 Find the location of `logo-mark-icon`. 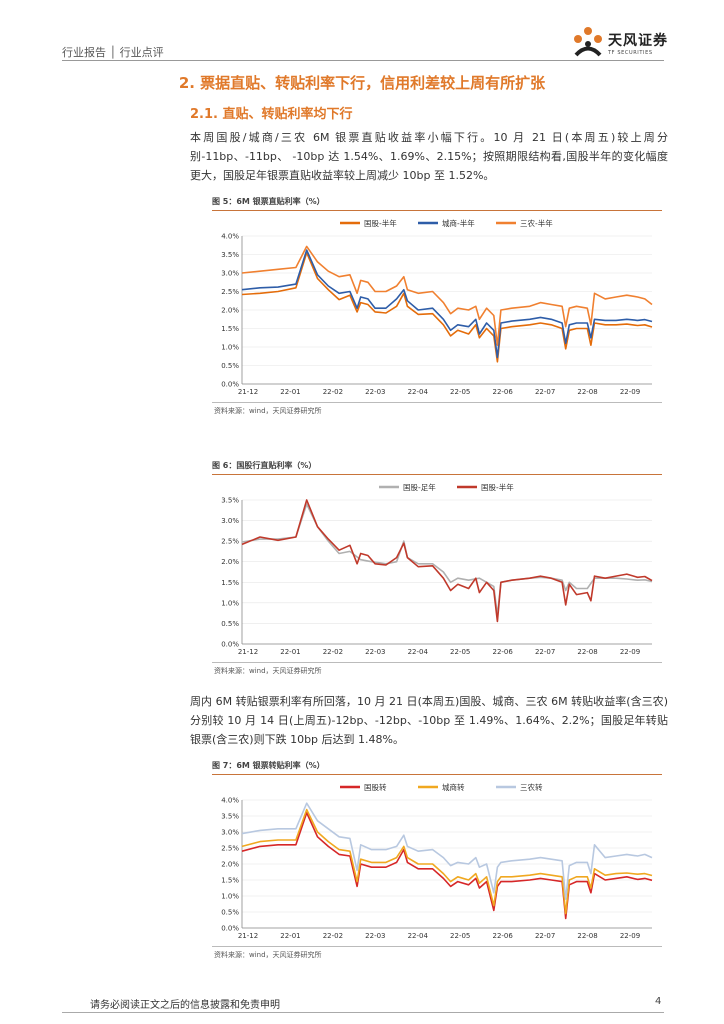

logo-mark-icon is located at coordinates (588, 42).